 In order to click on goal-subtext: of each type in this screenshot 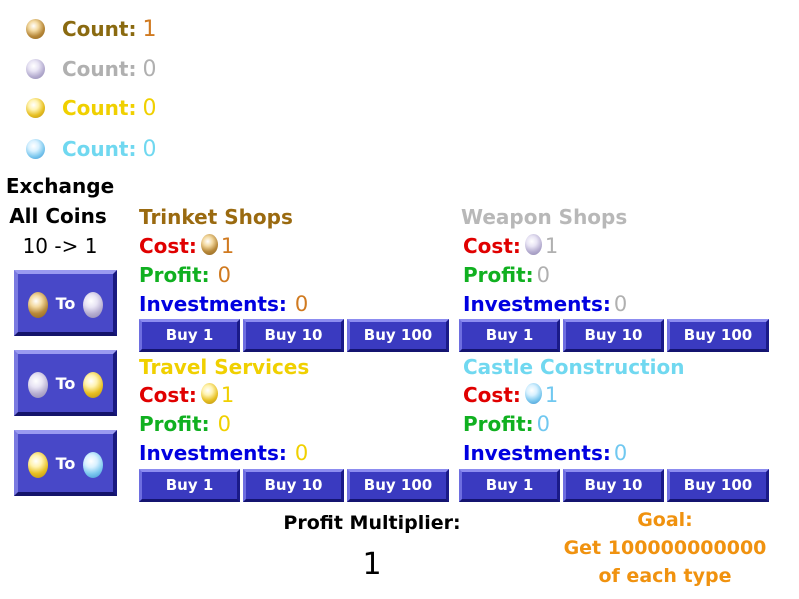, I will do `click(665, 576)`.